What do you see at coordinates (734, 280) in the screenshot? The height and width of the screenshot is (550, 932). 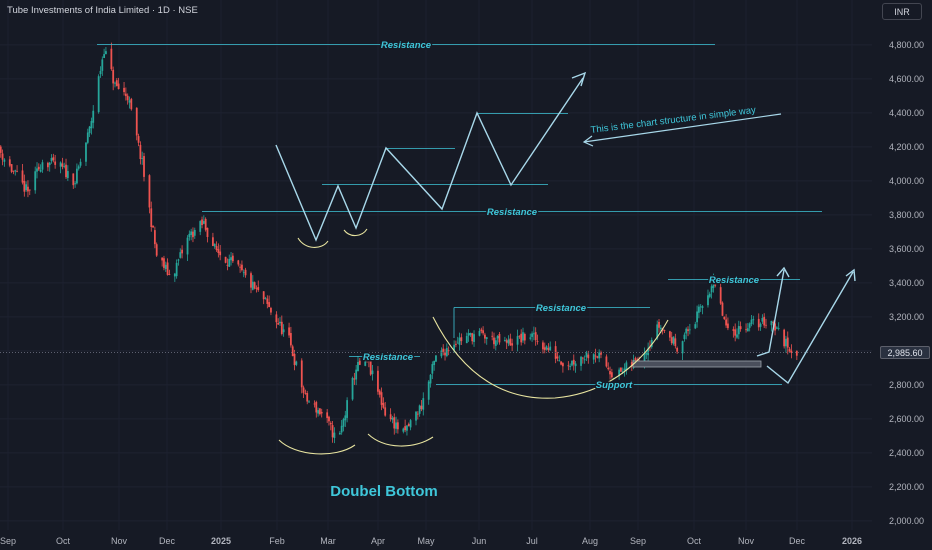 I see `annotation-resistance-recent: Resistance` at bounding box center [734, 280].